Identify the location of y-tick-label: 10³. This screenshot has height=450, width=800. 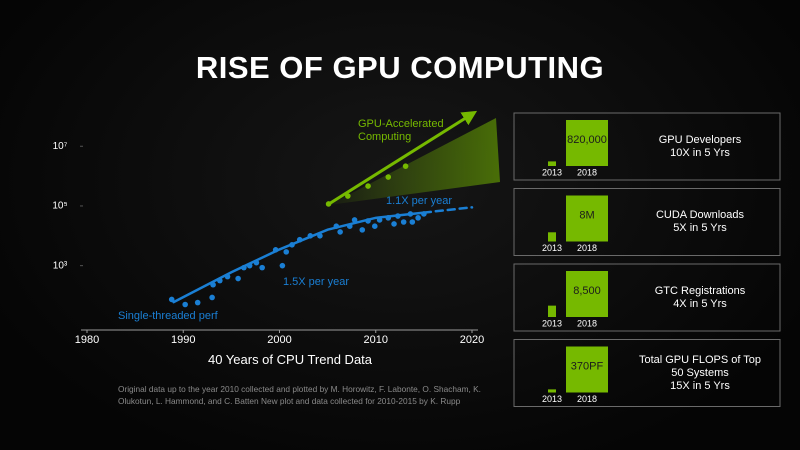
(60, 265).